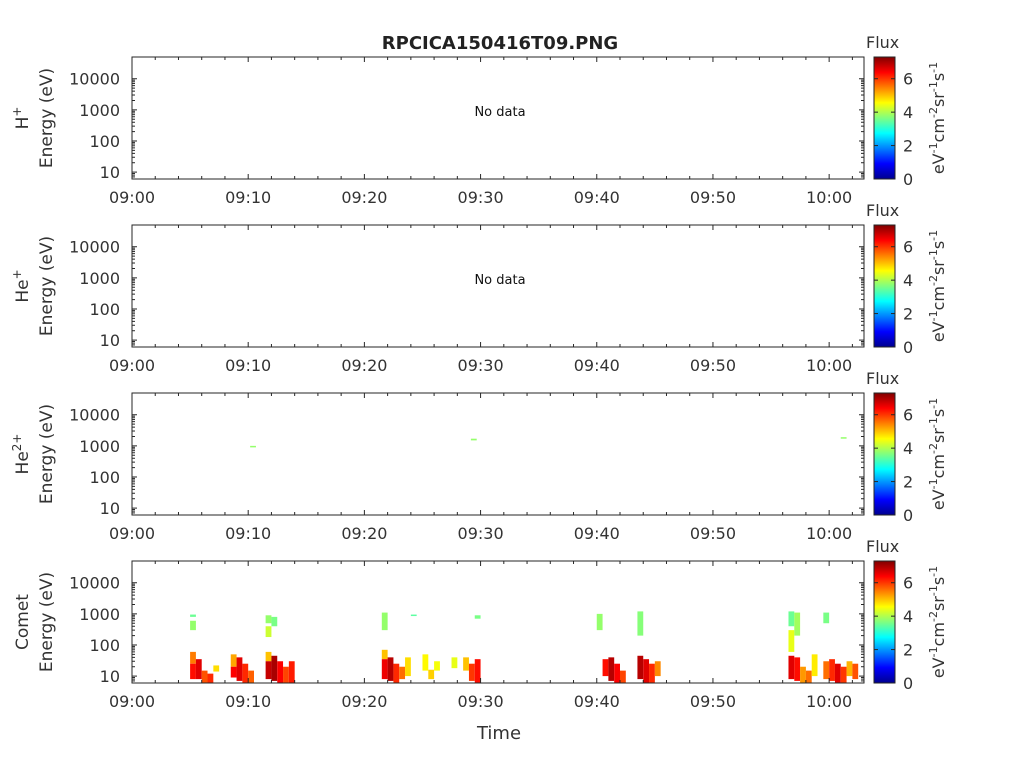 Image resolution: width=1024 pixels, height=768 pixels. Describe the element at coordinates (499, 280) in the screenshot. I see `no-data-annotation: No data` at that location.